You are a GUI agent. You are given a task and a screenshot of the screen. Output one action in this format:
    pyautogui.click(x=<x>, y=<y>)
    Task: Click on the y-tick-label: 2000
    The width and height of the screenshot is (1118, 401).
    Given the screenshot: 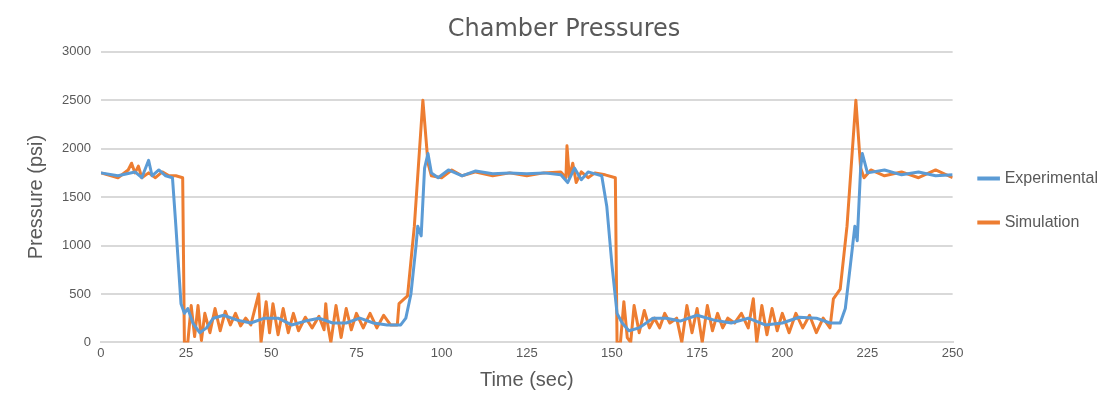 What is the action you would take?
    pyautogui.click(x=76, y=148)
    